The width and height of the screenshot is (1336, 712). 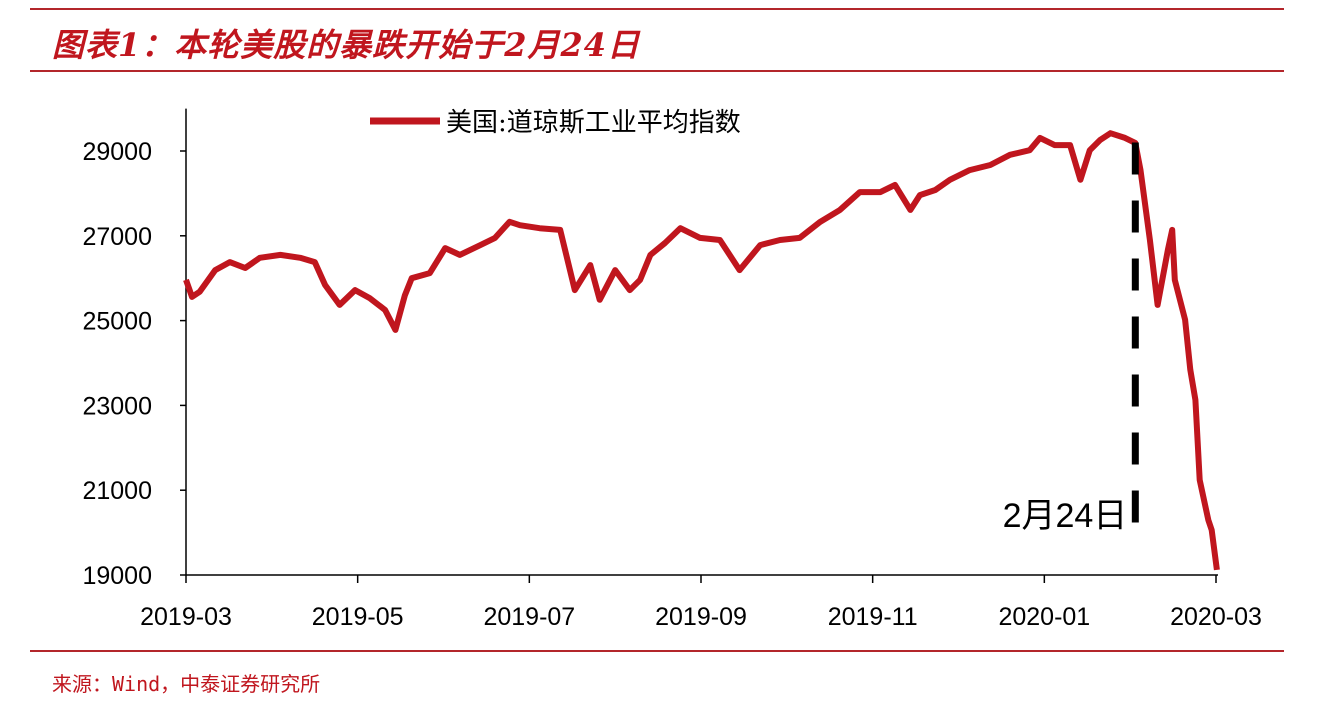 What do you see at coordinates (657, 71) in the screenshot?
I see `title-rule` at bounding box center [657, 71].